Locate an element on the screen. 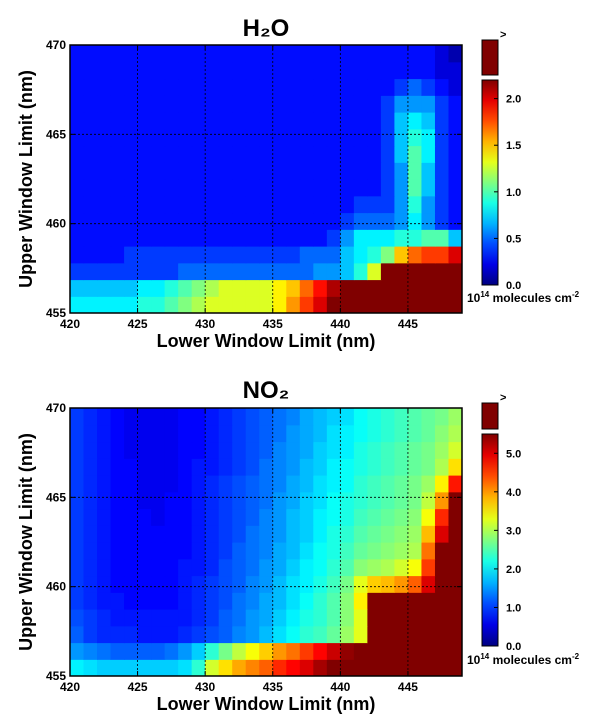 This screenshot has height=716, width=615. y-tick-label: 455 is located at coordinates (56, 313).